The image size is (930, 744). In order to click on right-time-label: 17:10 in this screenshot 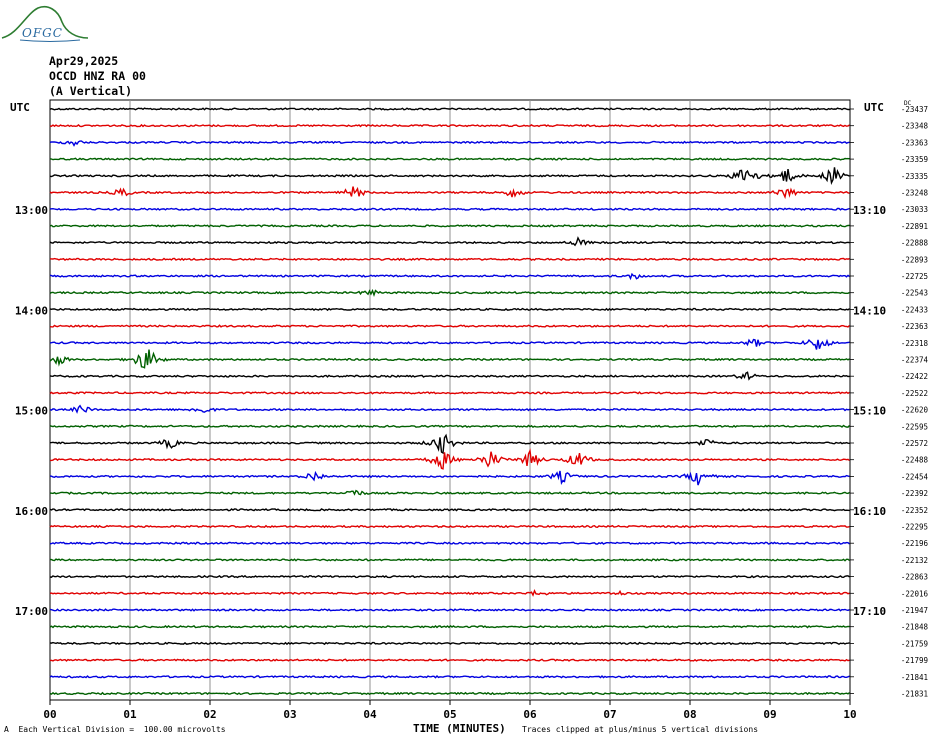, I will do `click(869, 611)`.